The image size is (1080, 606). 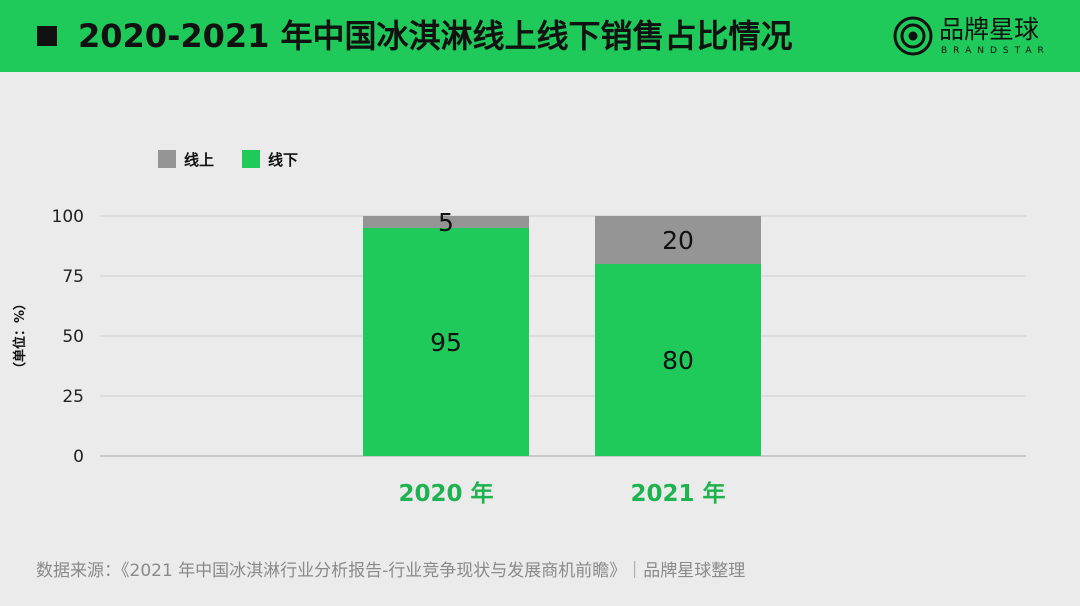 I want to click on y-tick-label: 25, so click(x=73, y=397).